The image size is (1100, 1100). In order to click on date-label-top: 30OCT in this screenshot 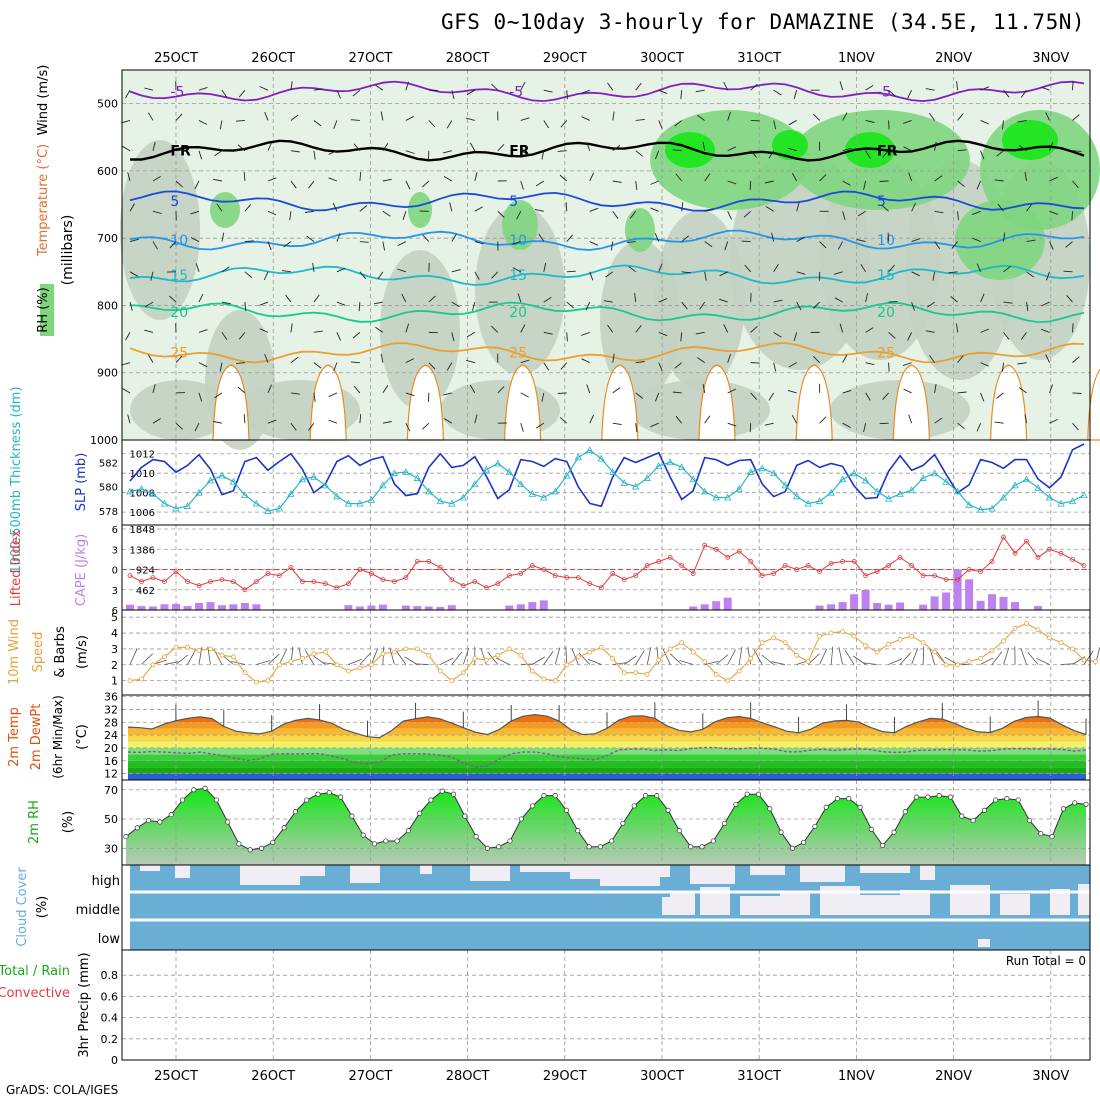, I will do `click(662, 58)`.